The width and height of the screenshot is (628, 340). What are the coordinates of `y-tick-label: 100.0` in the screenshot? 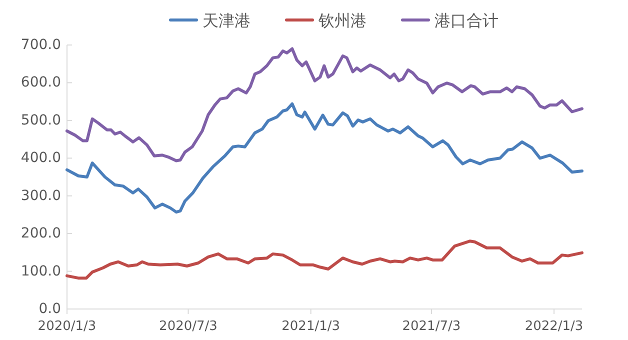 It's located at (40, 271).